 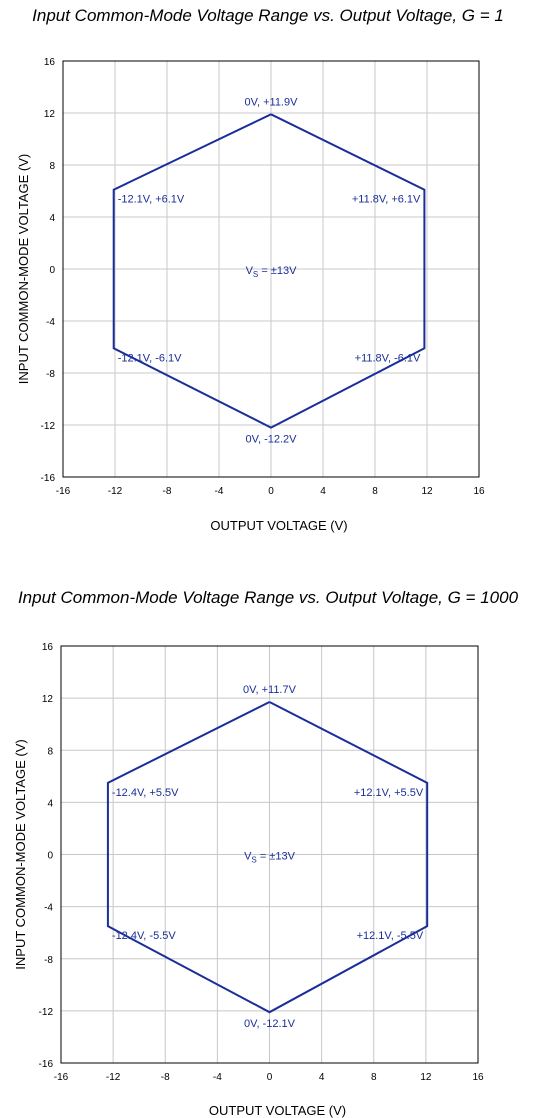 I want to click on data-label: -12.1V, -6.1V, so click(x=150, y=358).